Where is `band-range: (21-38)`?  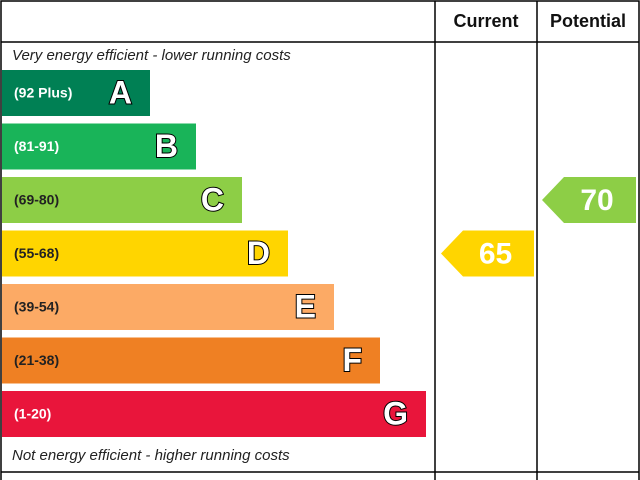
band-range: (21-38) is located at coordinates (36, 360).